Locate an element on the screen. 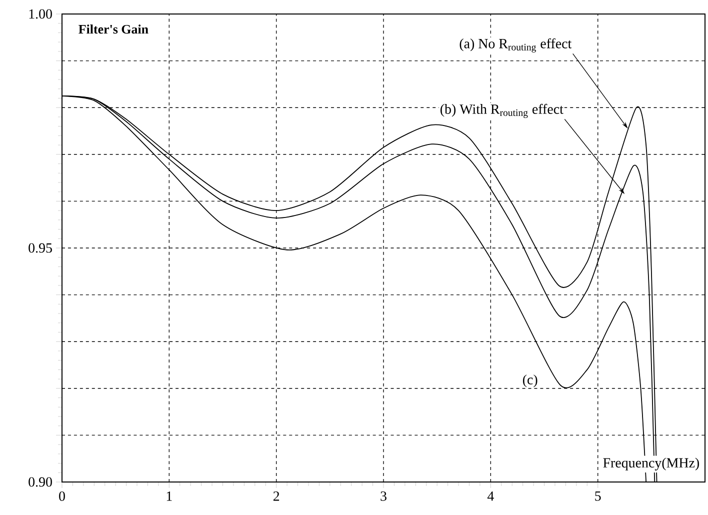 Image resolution: width=708 pixels, height=515 pixels. y-tick-label: 0.90 is located at coordinates (40, 482).